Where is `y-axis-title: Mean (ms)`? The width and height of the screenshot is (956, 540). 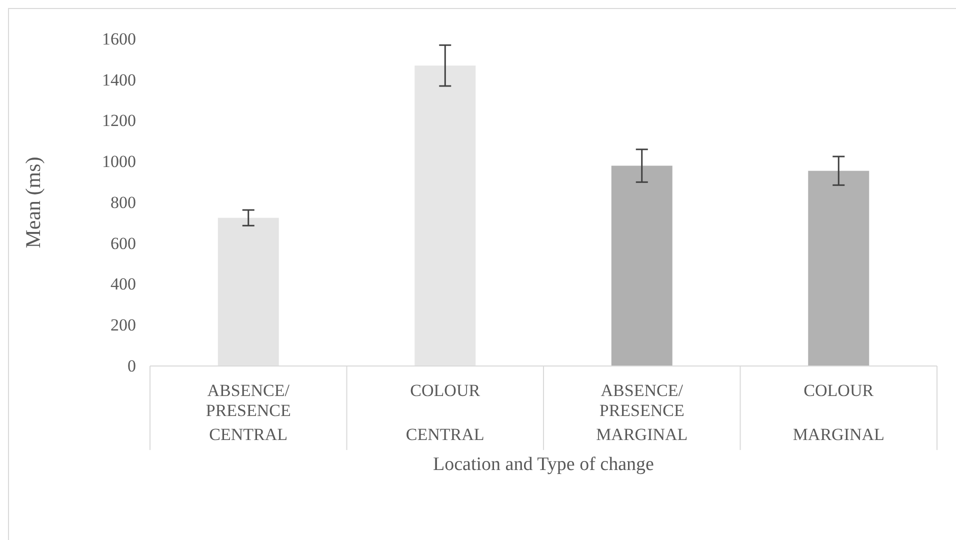 y-axis-title: Mean (ms) is located at coordinates (33, 202).